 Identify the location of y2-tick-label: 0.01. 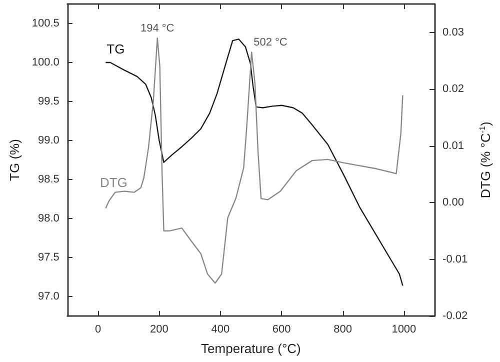
(453, 146).